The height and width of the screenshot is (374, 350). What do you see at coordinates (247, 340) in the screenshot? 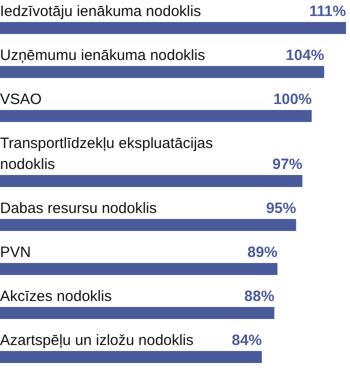
I see `data-label: 84%` at bounding box center [247, 340].